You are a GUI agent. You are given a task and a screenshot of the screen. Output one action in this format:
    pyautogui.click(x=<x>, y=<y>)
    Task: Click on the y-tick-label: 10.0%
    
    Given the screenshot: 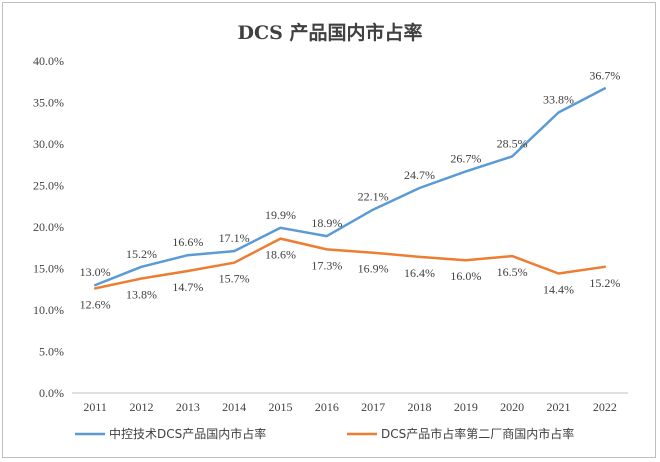 What is the action you would take?
    pyautogui.click(x=48, y=310)
    